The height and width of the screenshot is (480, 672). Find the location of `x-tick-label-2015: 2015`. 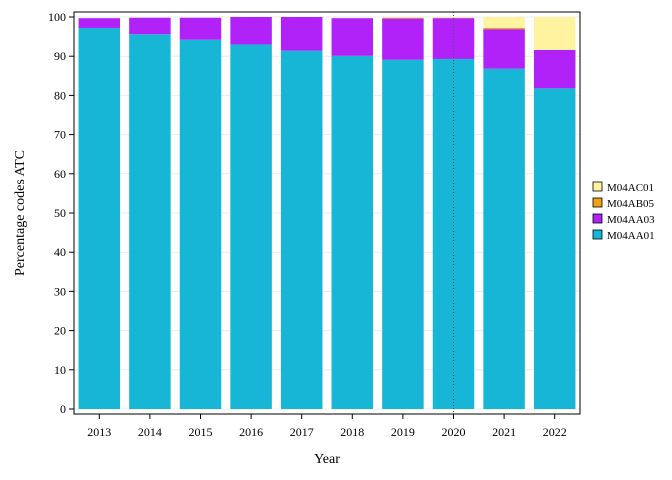

x-tick-label-2015: 2015 is located at coordinates (201, 432).